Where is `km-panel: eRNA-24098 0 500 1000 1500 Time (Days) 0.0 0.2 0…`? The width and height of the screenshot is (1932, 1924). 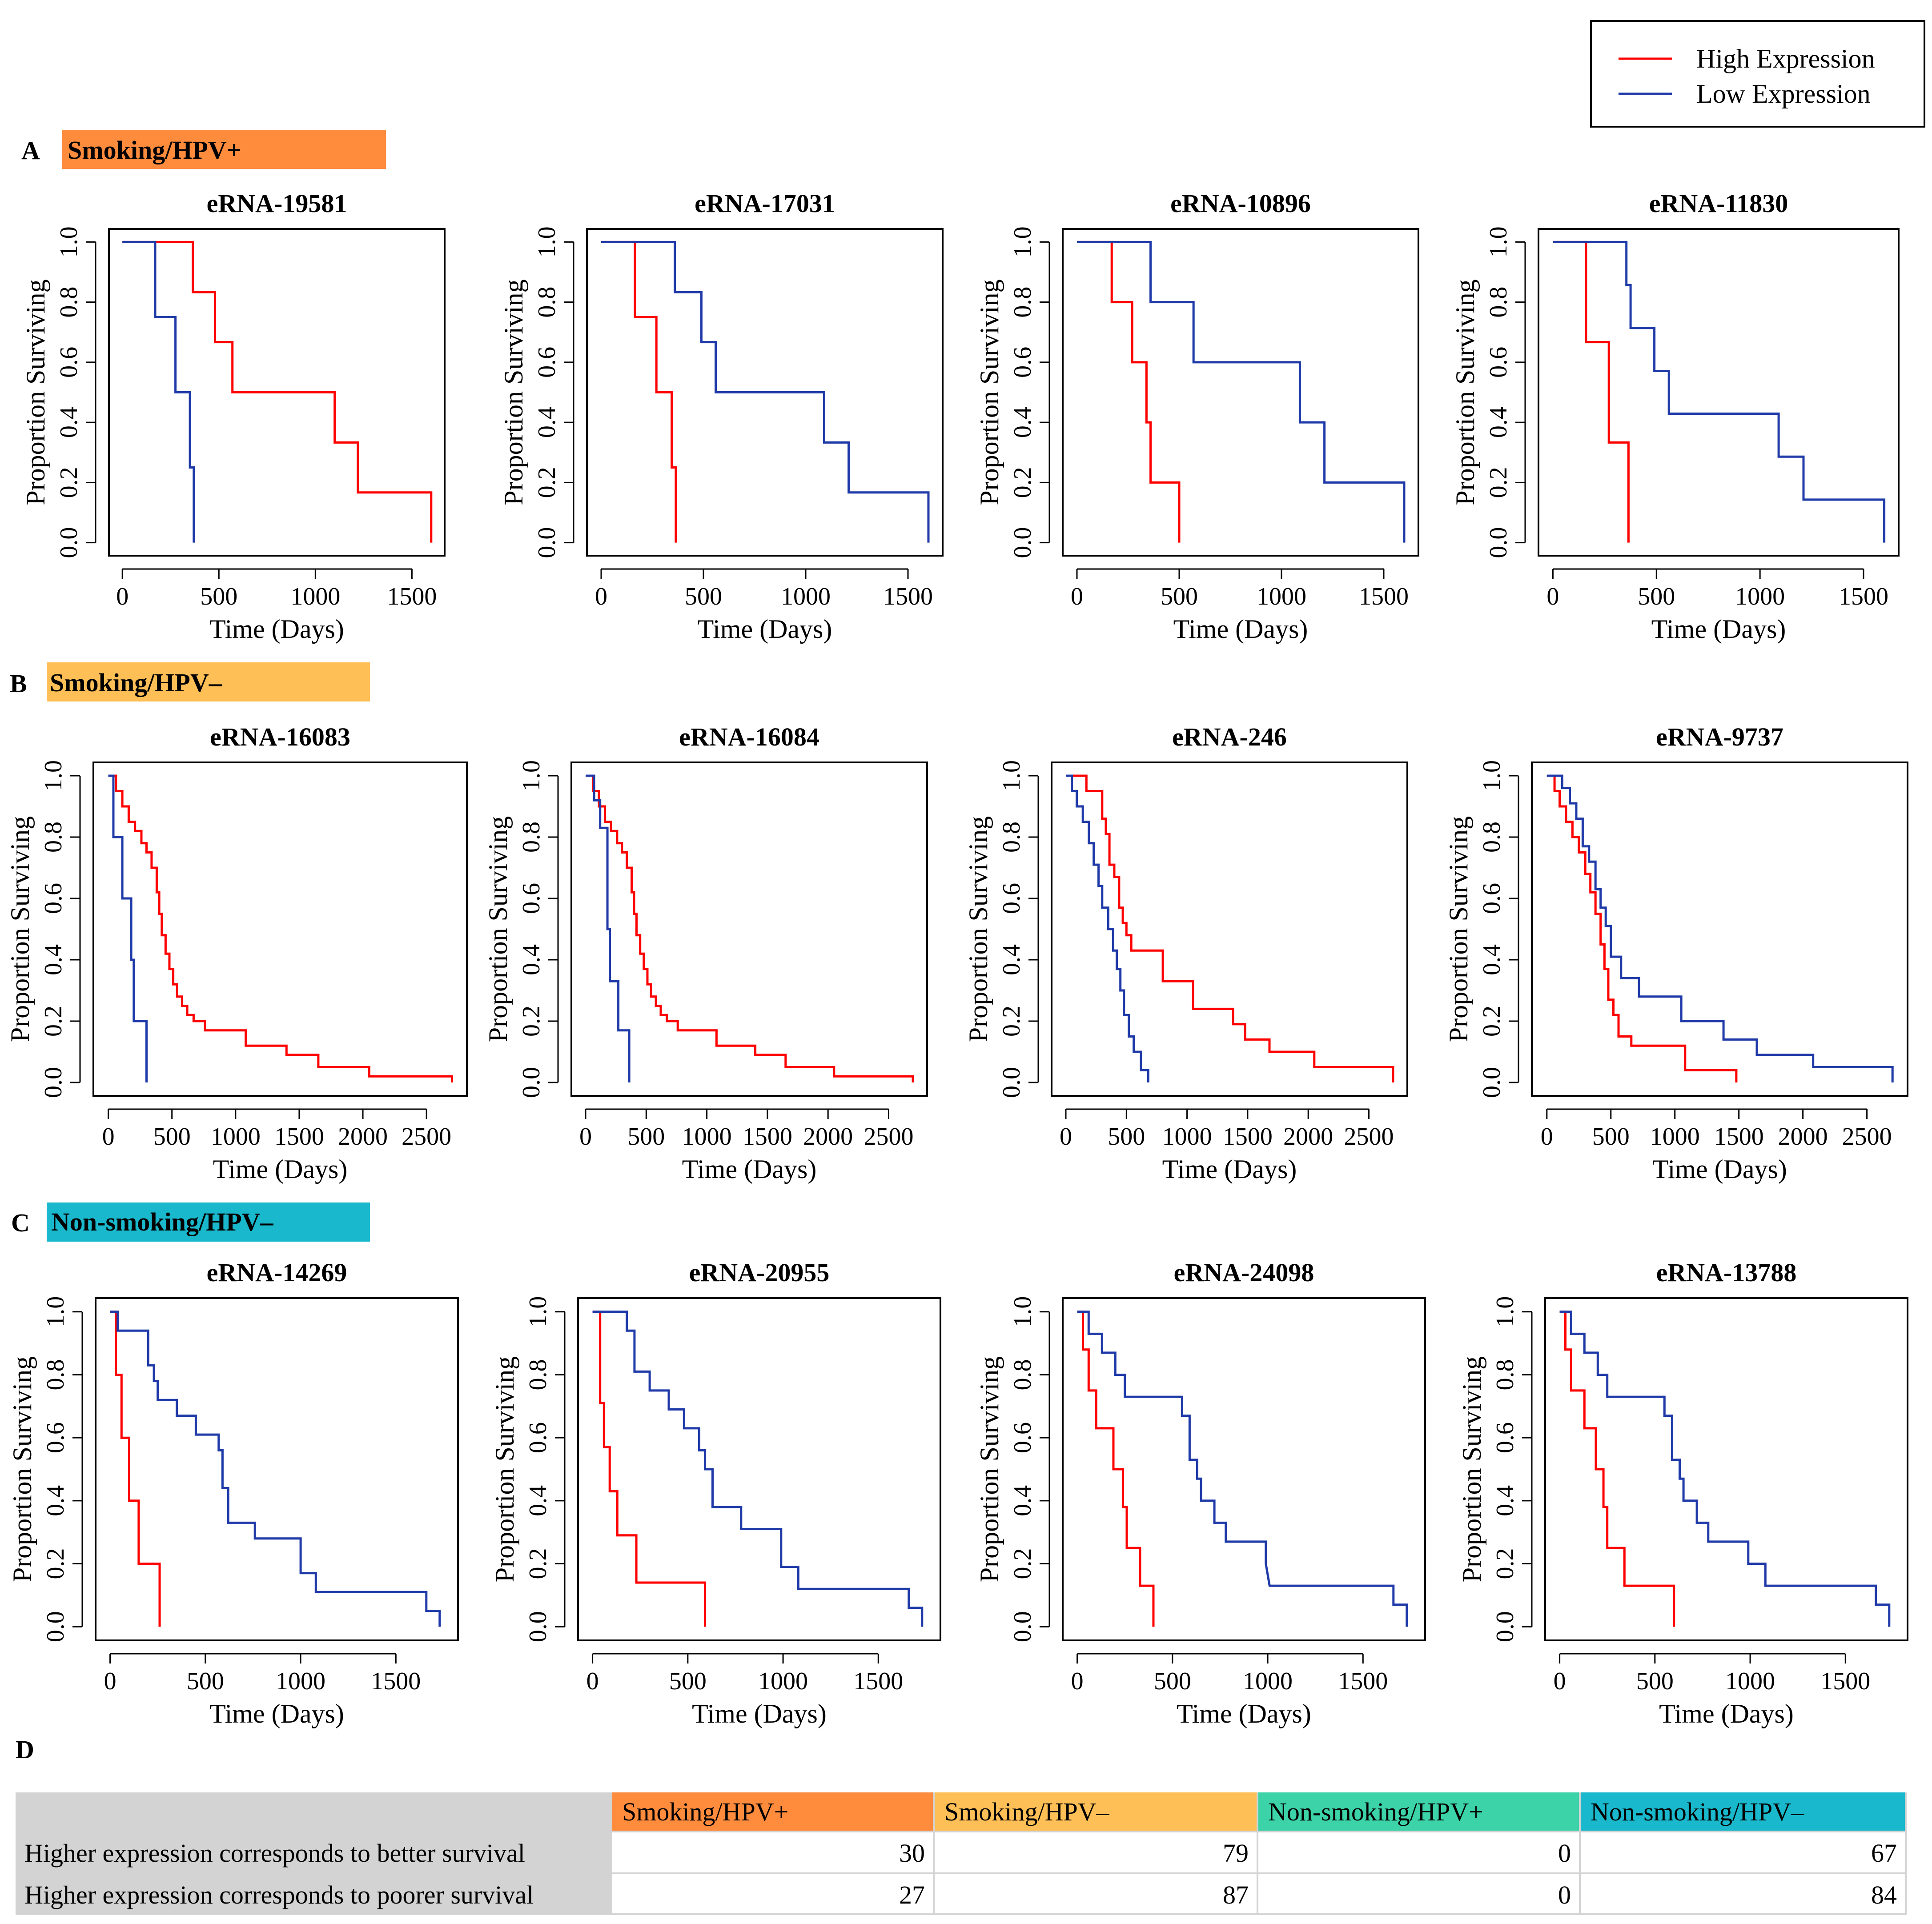
km-panel: eRNA-24098 0 500 1000 1500 Time (Days) 0.0 0.2 0… is located at coordinates (1200, 1493).